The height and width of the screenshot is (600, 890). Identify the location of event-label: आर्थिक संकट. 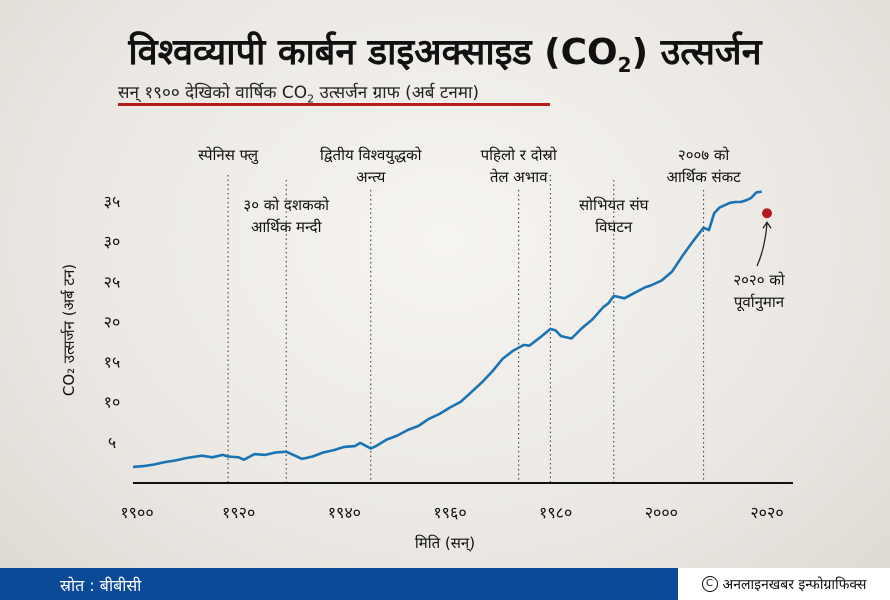
(703, 177).